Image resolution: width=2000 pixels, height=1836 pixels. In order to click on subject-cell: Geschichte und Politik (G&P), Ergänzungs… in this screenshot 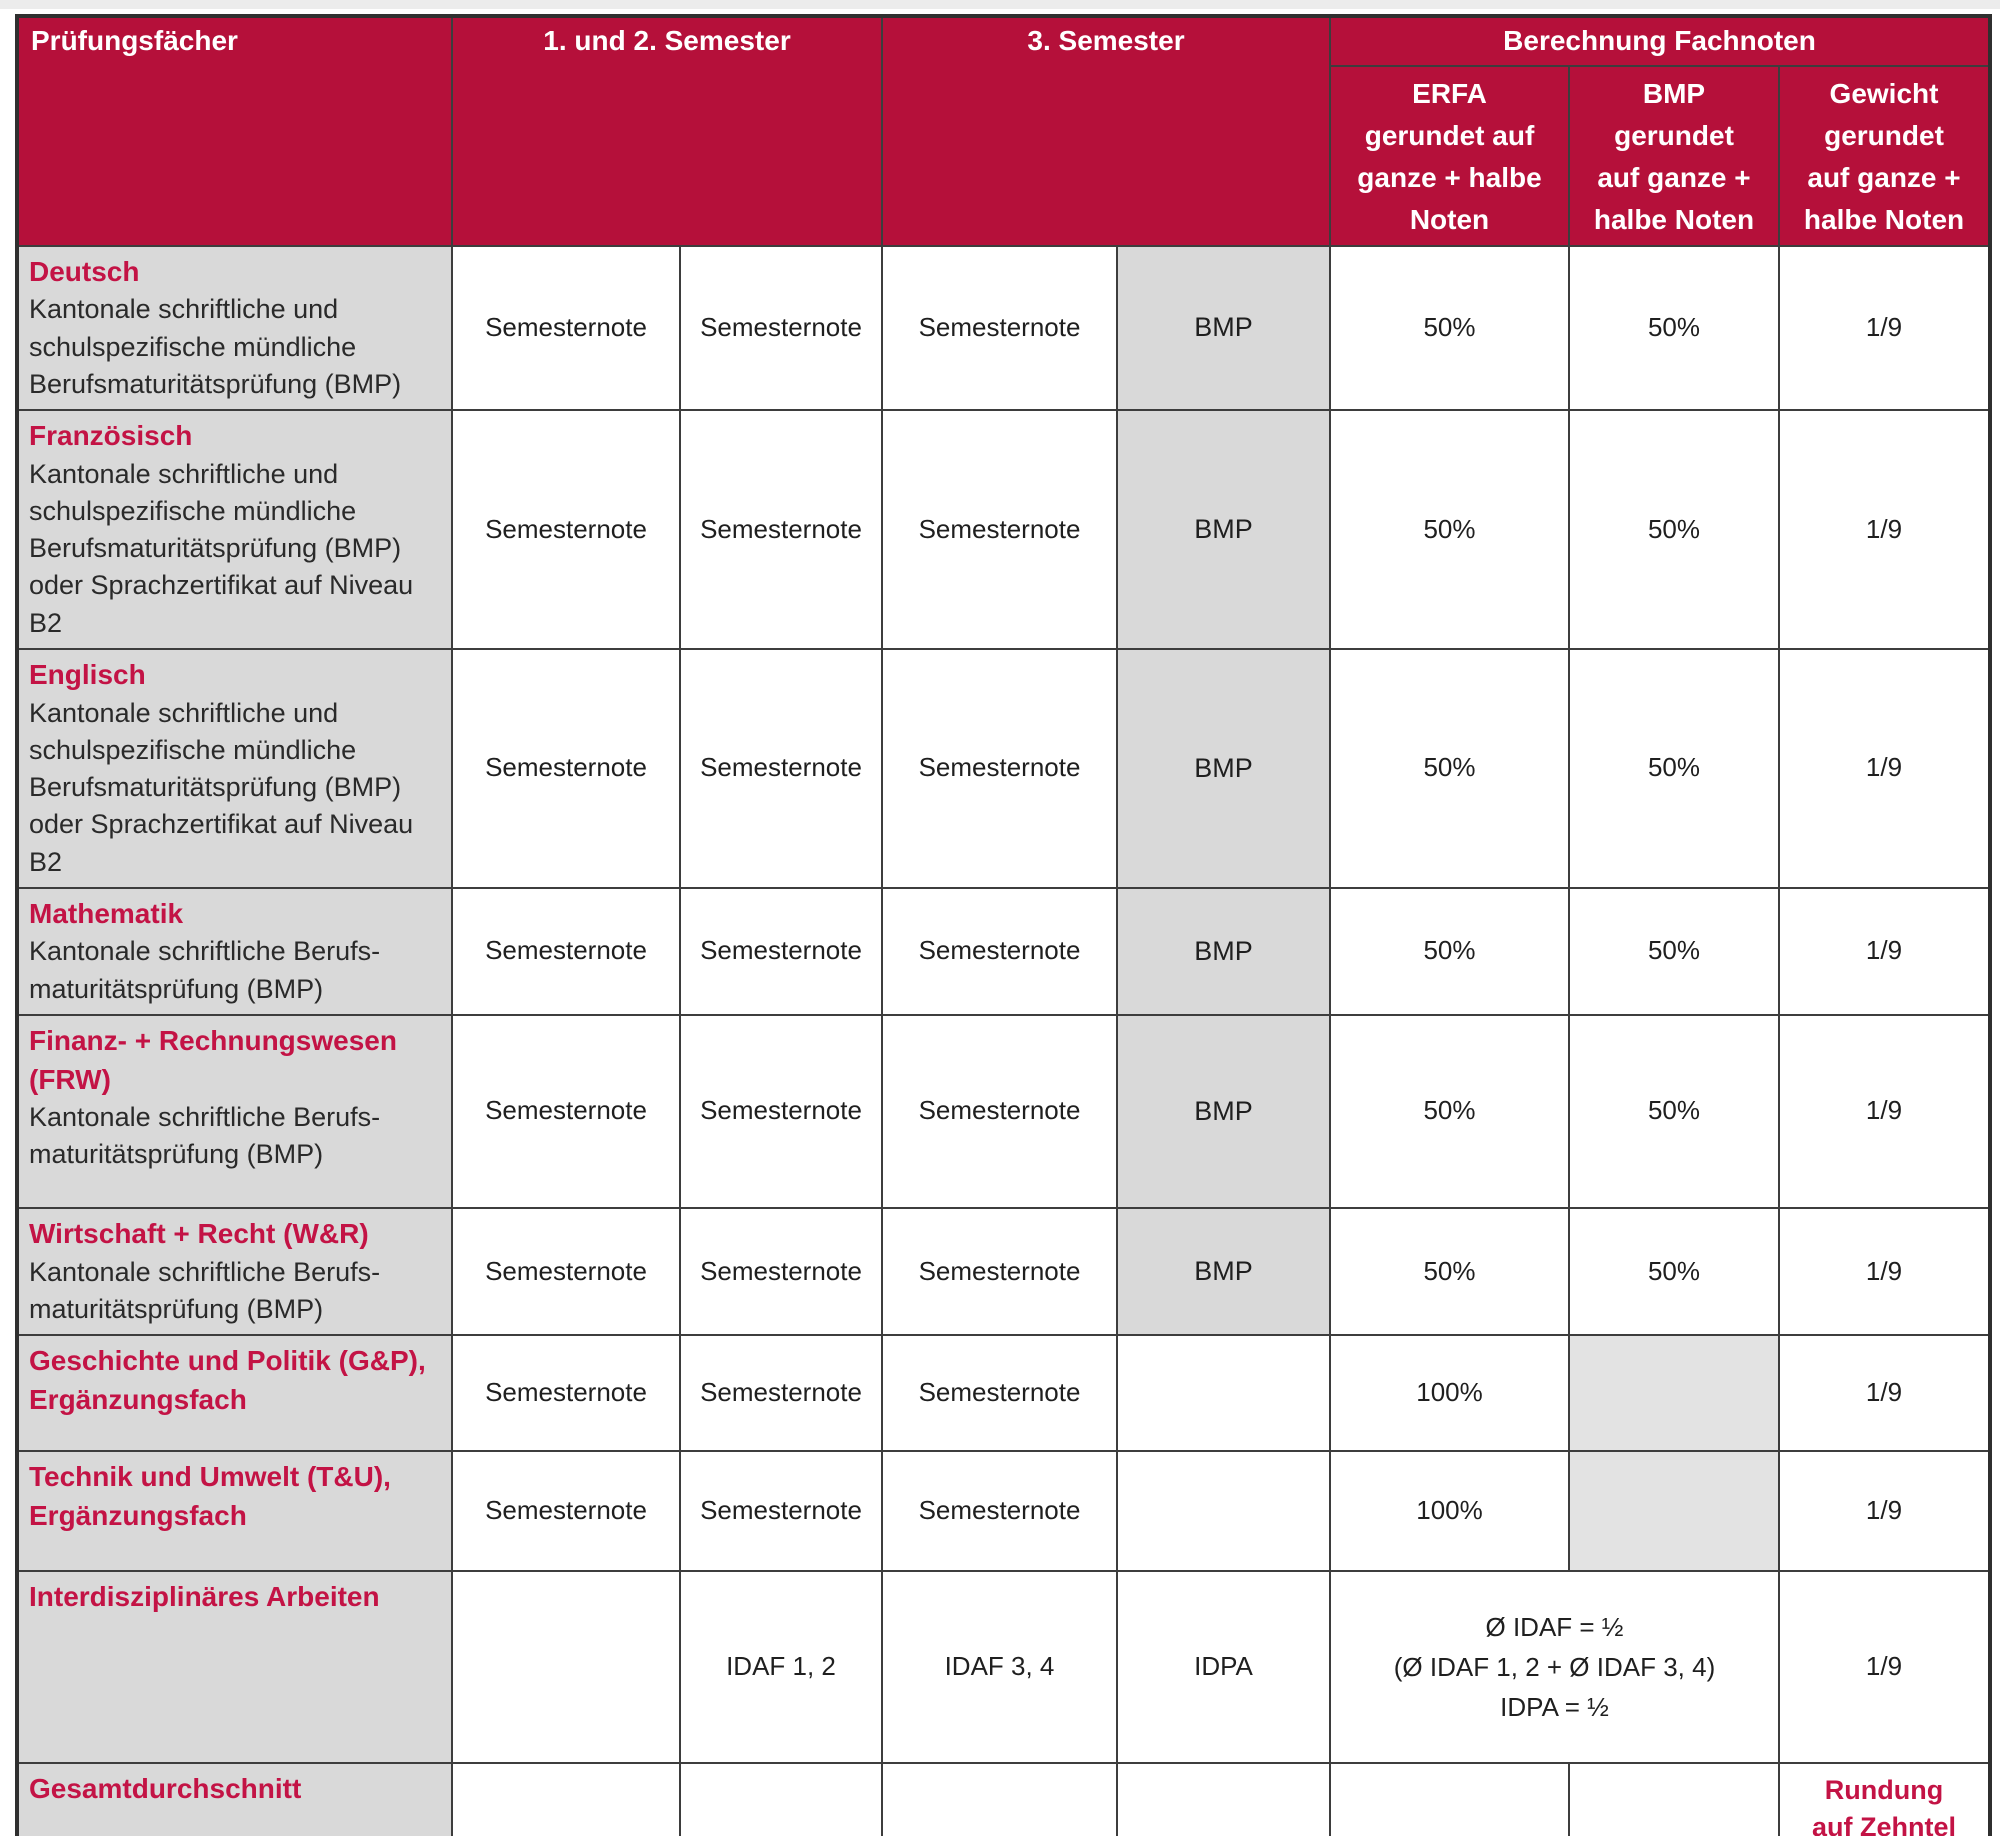, I will do `click(234, 1393)`.